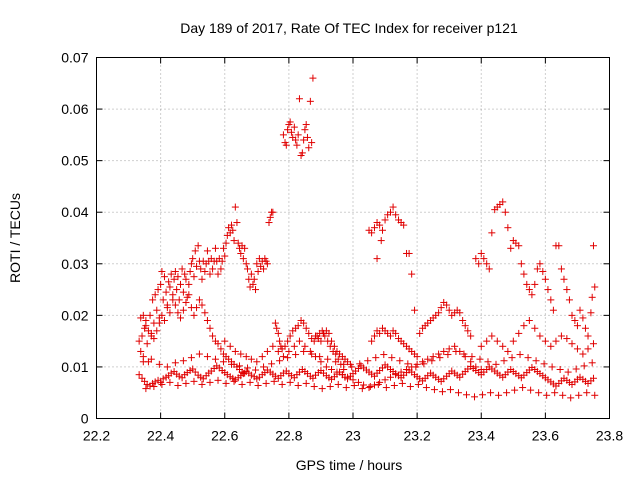 This screenshot has width=640, height=480. I want to click on y-tick-label: 0.06, so click(74, 109).